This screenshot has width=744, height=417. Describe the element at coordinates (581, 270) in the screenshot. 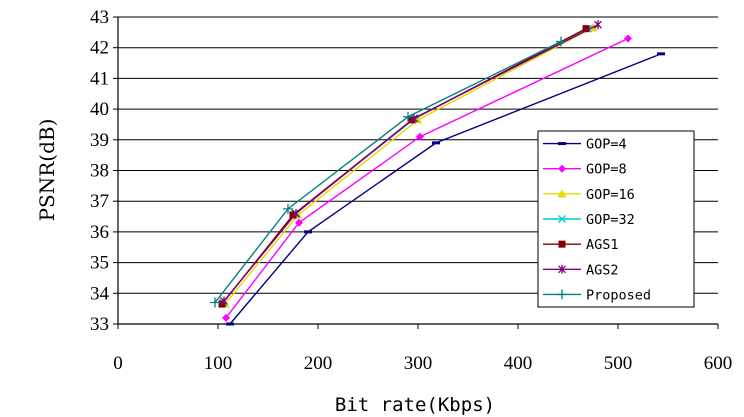

I see `legend-item: AGS2` at that location.